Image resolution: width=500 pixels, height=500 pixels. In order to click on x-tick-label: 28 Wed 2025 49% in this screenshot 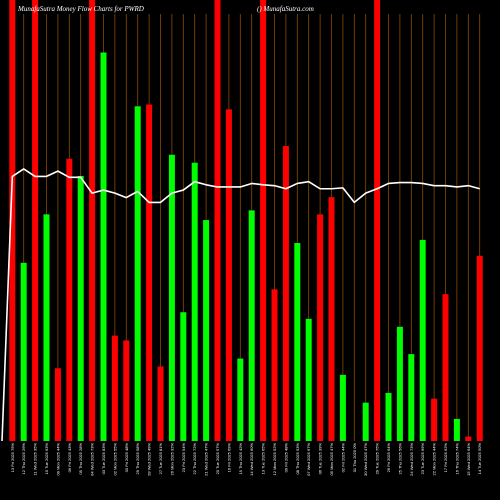, I will do `click(149, 459)`.